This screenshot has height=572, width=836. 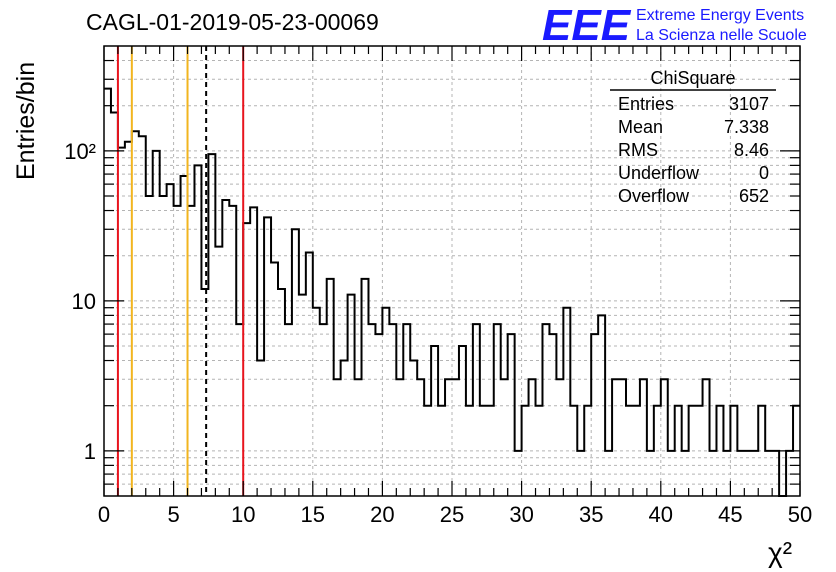 What do you see at coordinates (90, 451) in the screenshot?
I see `y-tick-label: 1` at bounding box center [90, 451].